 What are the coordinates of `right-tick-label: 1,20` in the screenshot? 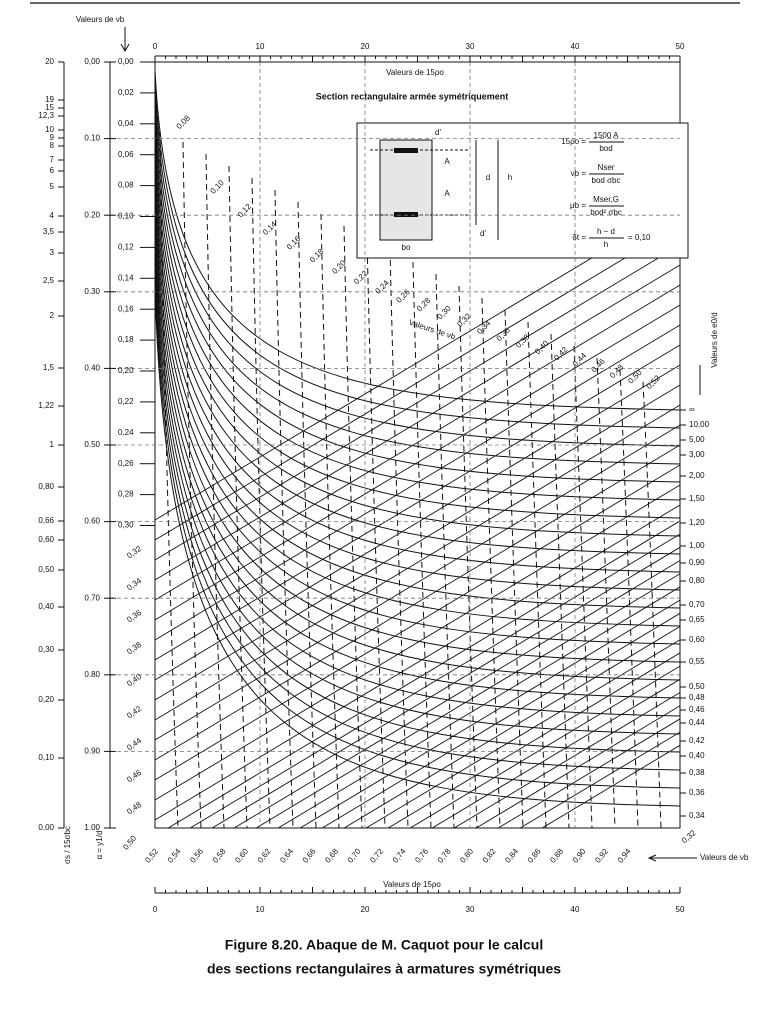 It's located at (697, 522).